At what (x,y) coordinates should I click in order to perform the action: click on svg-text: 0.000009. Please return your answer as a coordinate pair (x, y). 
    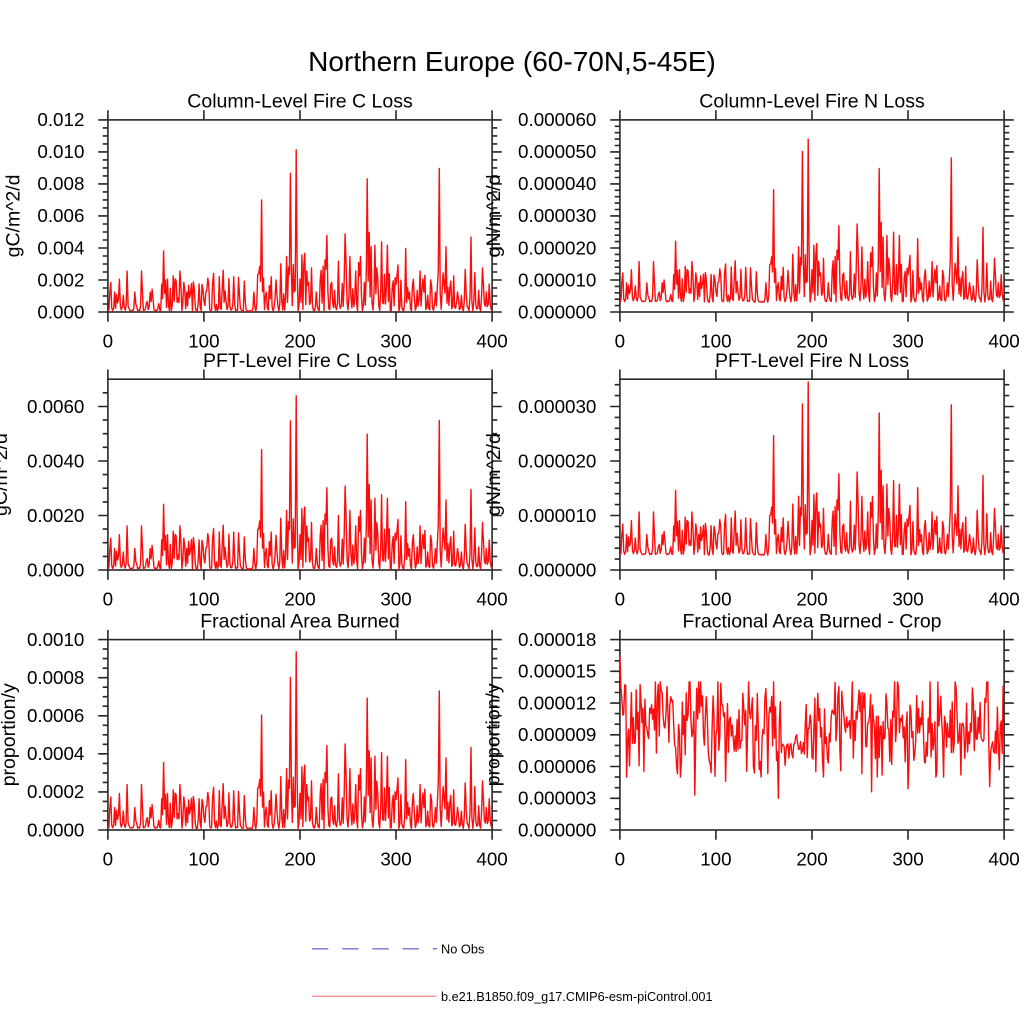
    Looking at the image, I should click on (557, 734).